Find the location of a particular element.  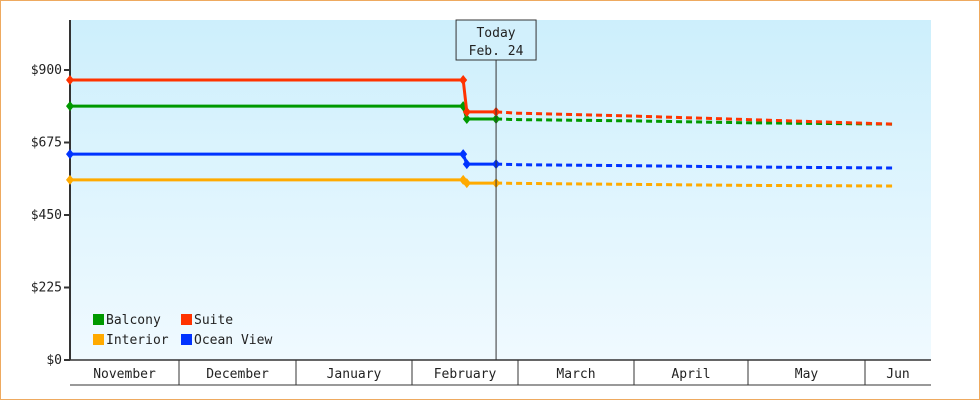

y-tick-label: $900 is located at coordinates (46, 70).